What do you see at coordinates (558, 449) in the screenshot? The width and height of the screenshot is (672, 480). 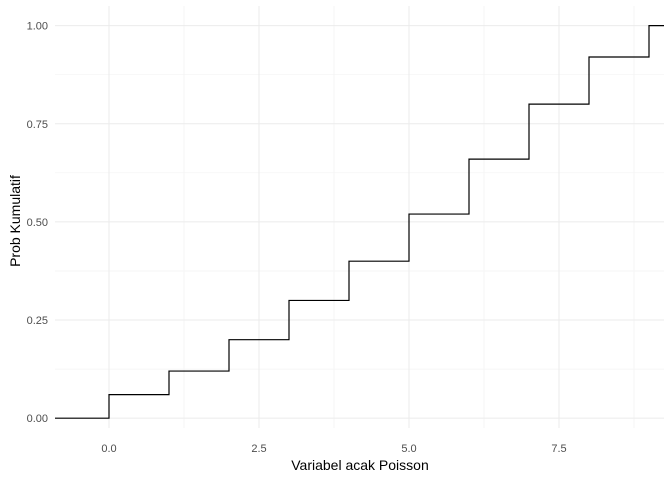 I see `x-tick-label: 7.5` at bounding box center [558, 449].